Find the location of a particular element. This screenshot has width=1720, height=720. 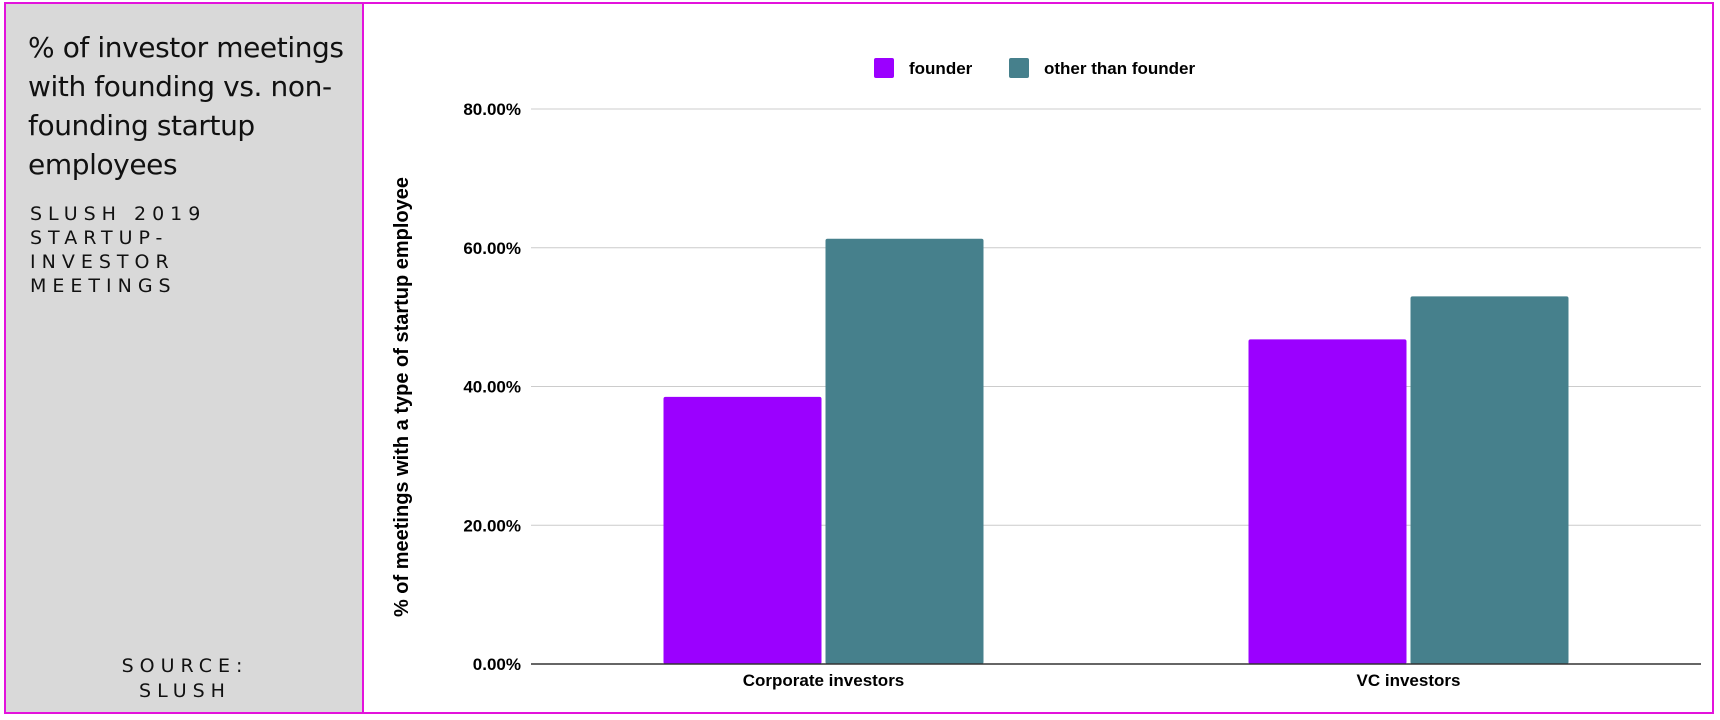

legend: founder other than founder is located at coordinates (1034, 68).